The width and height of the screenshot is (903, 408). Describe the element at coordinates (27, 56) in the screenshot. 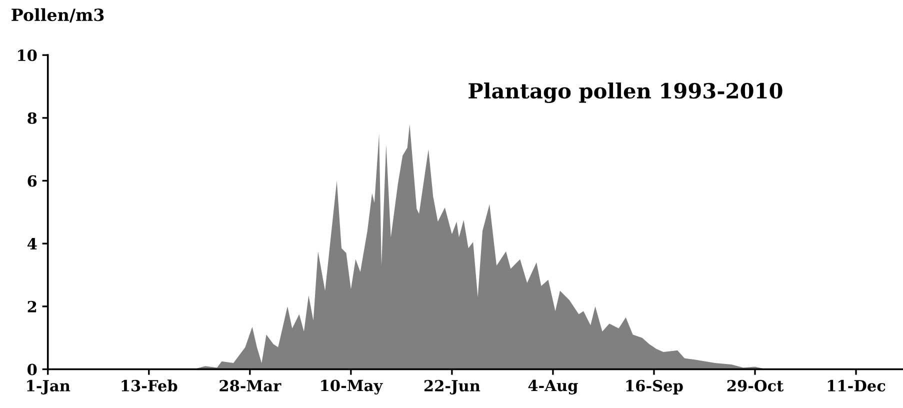

I see `y-tick-label: 10` at that location.